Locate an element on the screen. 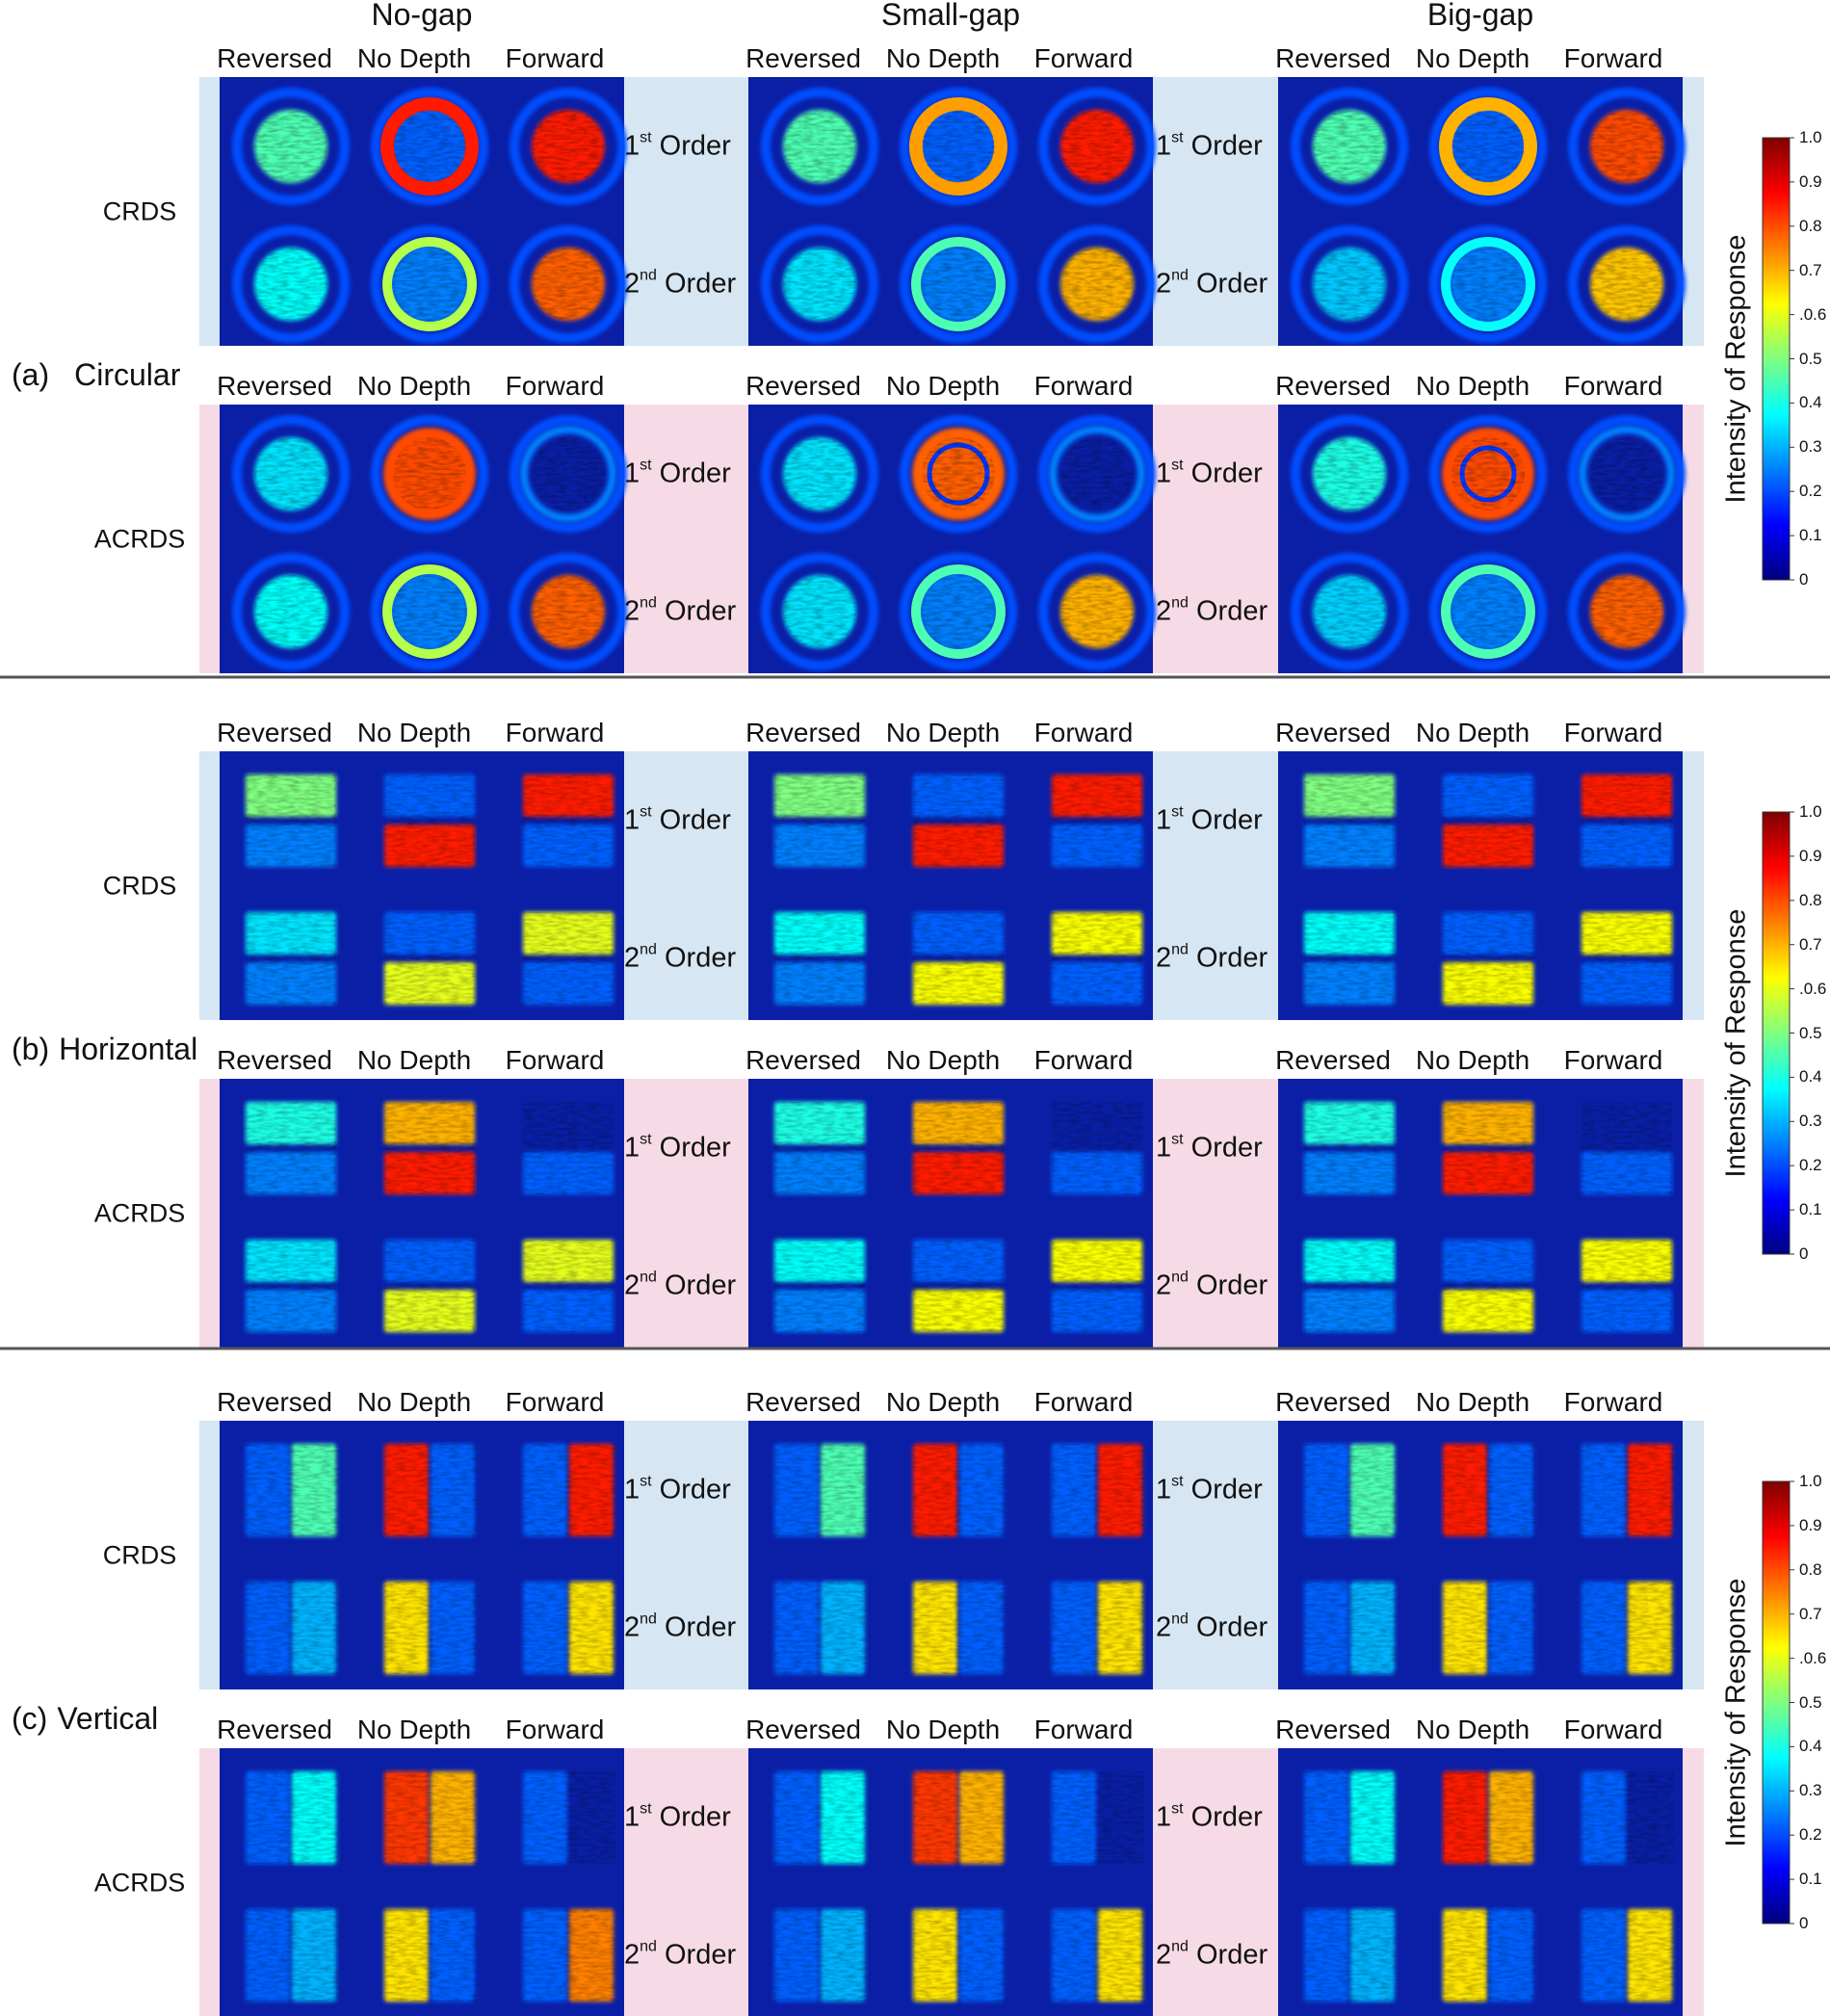  colorbar-tick-label: 0.8 is located at coordinates (1811, 899).